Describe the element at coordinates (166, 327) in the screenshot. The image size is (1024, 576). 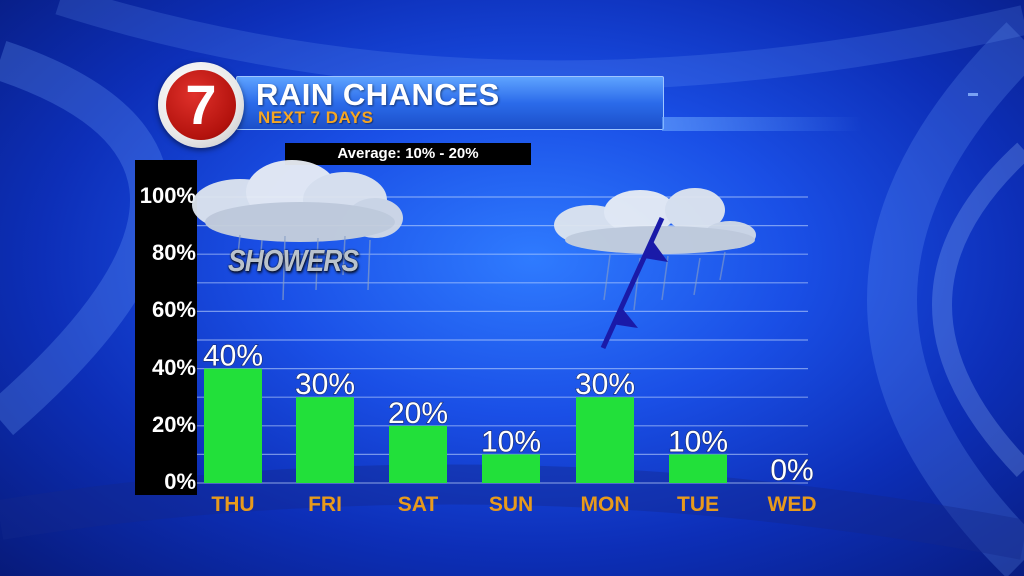
I see `y-axis-panel` at that location.